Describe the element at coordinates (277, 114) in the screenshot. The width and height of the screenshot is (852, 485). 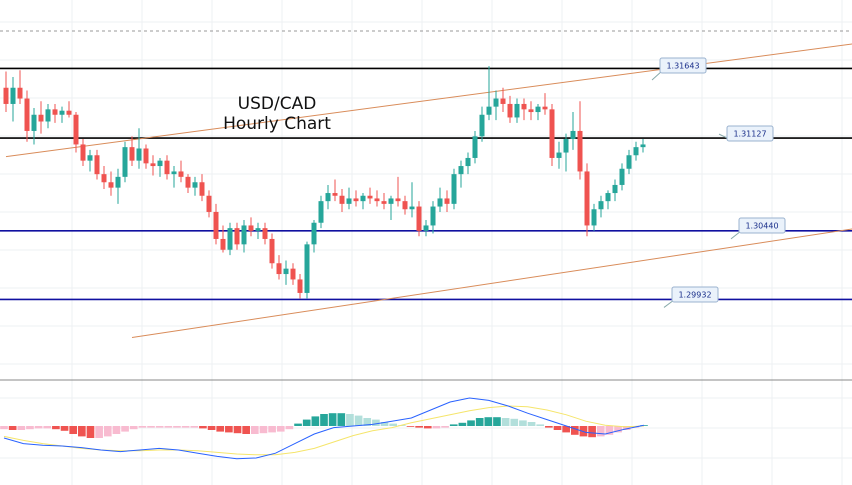
I see `chart-title: USD/CAD Hourly Chart` at that location.